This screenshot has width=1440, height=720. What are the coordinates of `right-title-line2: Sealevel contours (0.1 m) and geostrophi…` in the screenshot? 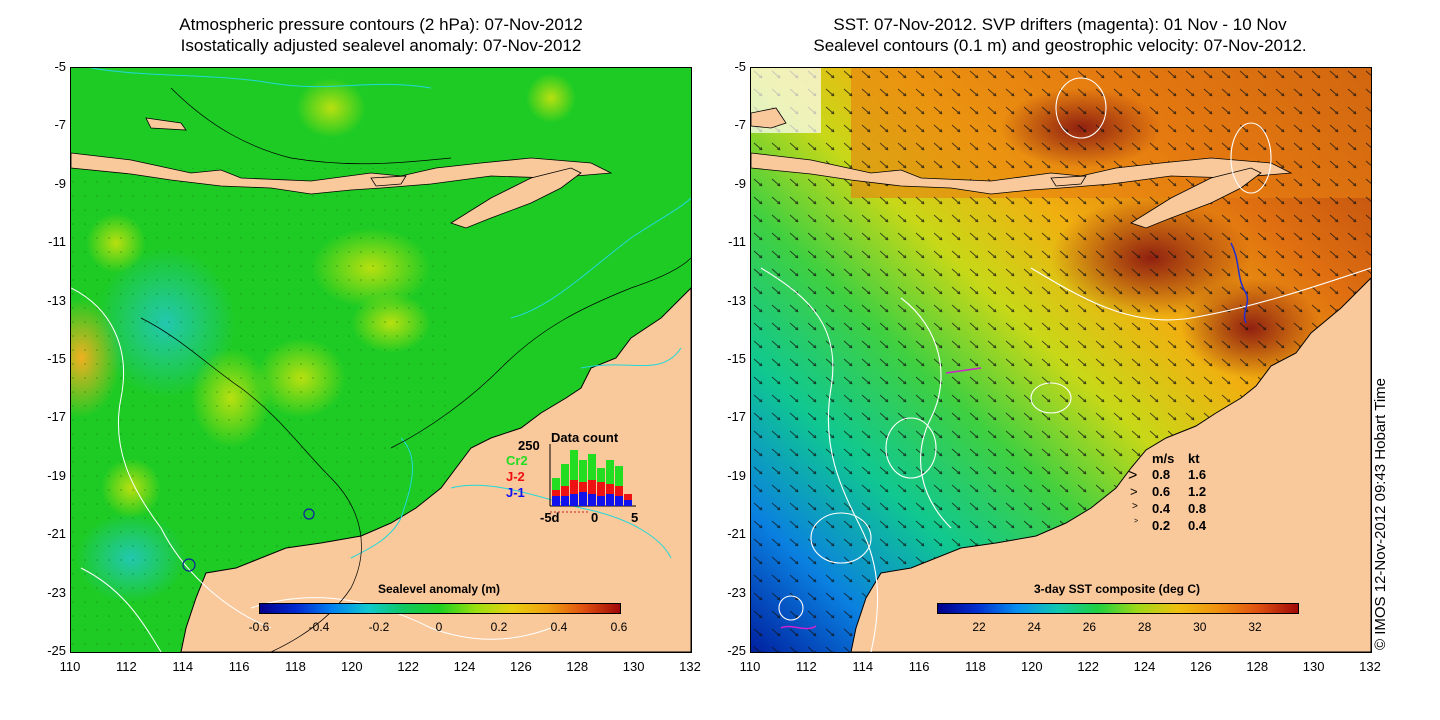 It's located at (1060, 45).